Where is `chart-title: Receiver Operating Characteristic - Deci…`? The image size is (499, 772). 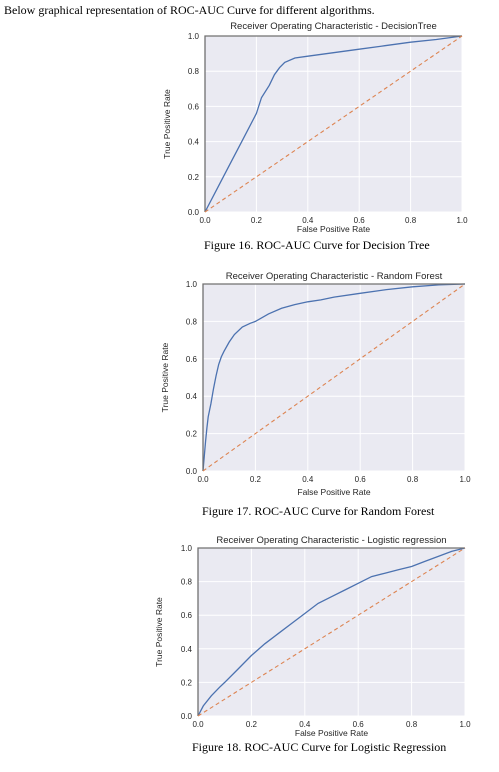
chart-title: Receiver Operating Characteristic - Deci… is located at coordinates (333, 26).